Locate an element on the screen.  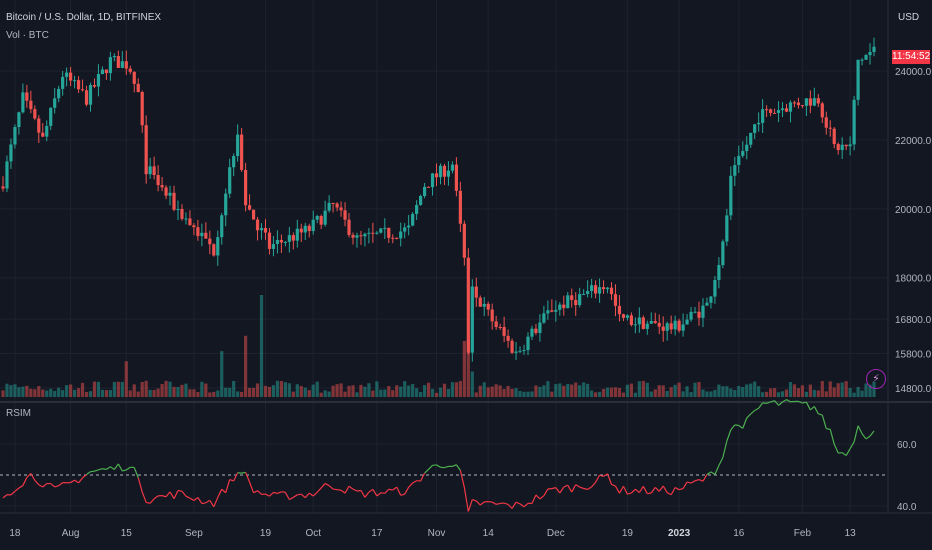
symbol-title: Bitcoin / U.S. Dollar, 1D, BITFINEX is located at coordinates (84, 17).